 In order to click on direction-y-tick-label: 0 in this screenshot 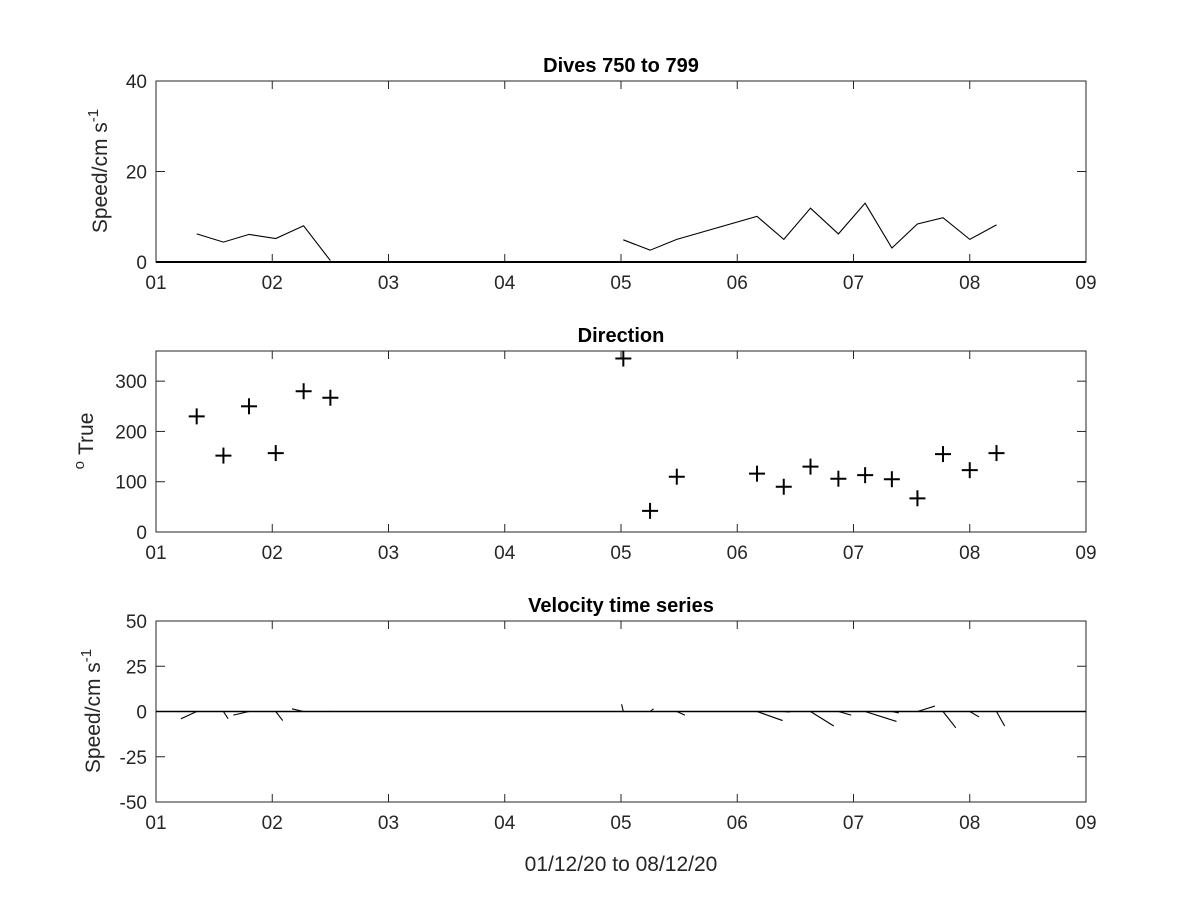, I will do `click(141, 533)`.